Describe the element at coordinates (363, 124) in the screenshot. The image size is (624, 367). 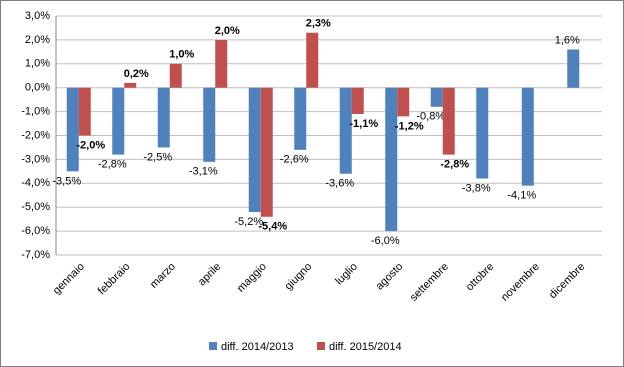
I see `data-label: -1,1%` at that location.